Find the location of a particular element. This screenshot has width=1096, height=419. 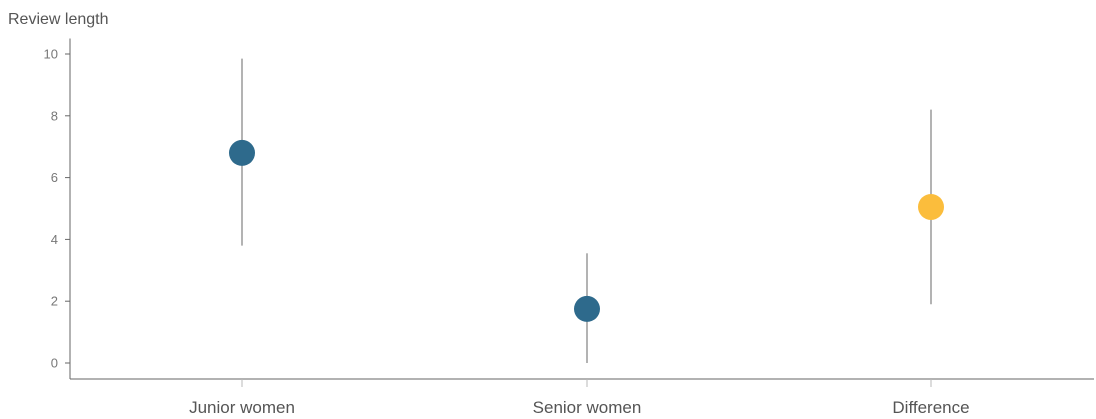

y-tick-label: 10 is located at coordinates (51, 54).